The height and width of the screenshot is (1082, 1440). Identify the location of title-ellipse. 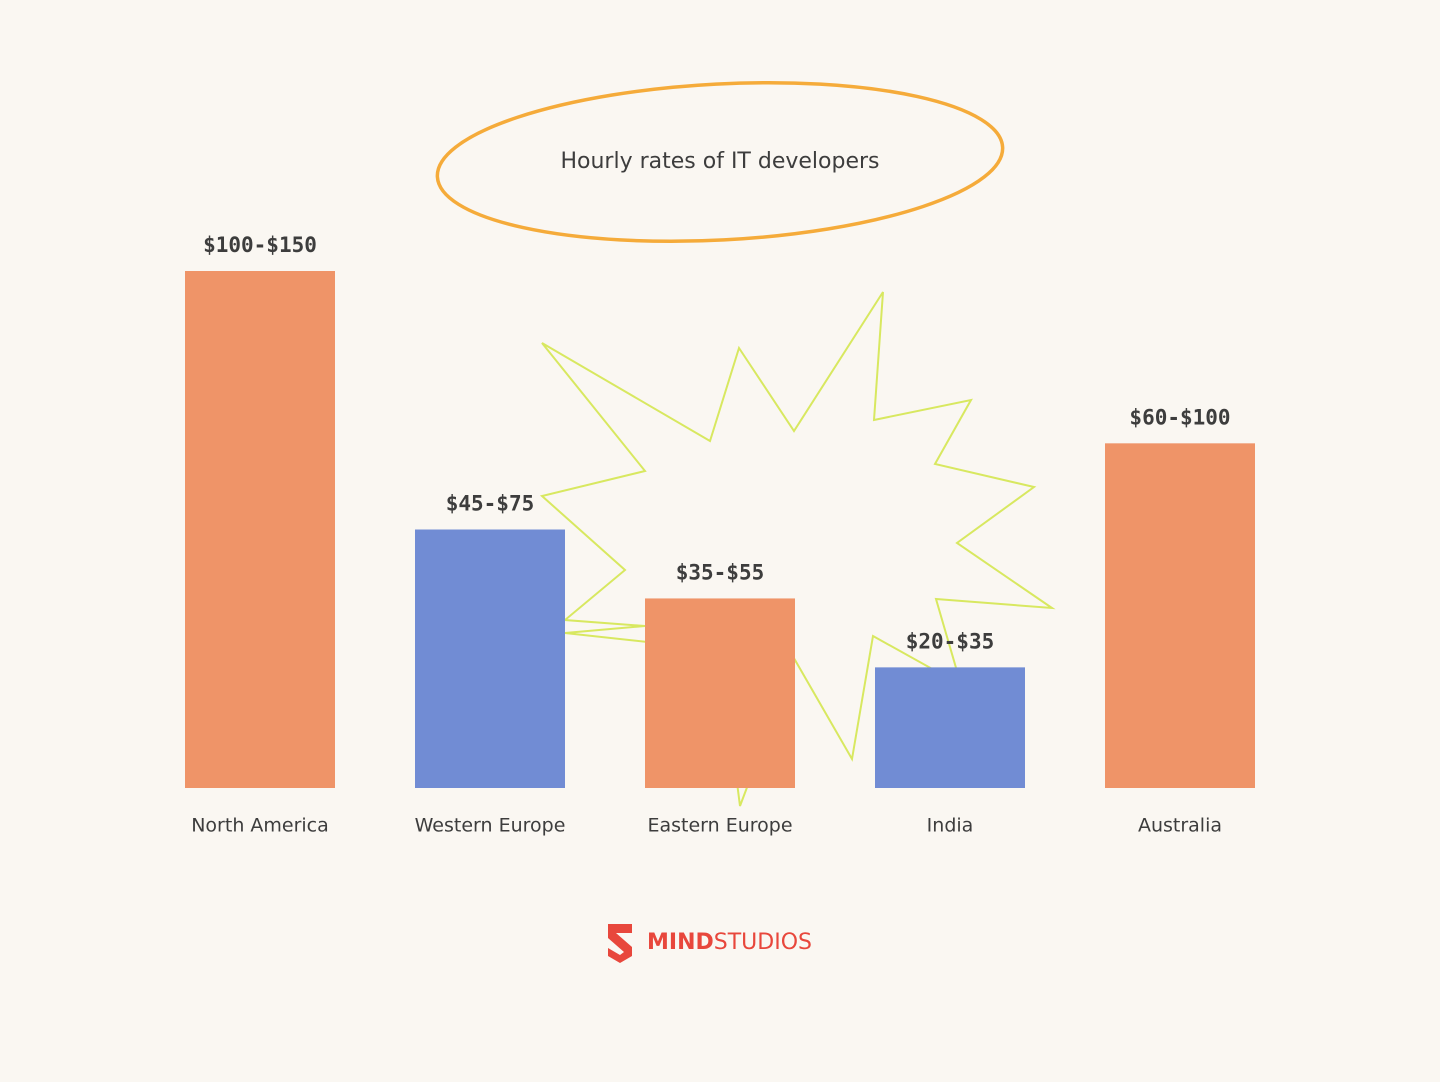
(720, 162).